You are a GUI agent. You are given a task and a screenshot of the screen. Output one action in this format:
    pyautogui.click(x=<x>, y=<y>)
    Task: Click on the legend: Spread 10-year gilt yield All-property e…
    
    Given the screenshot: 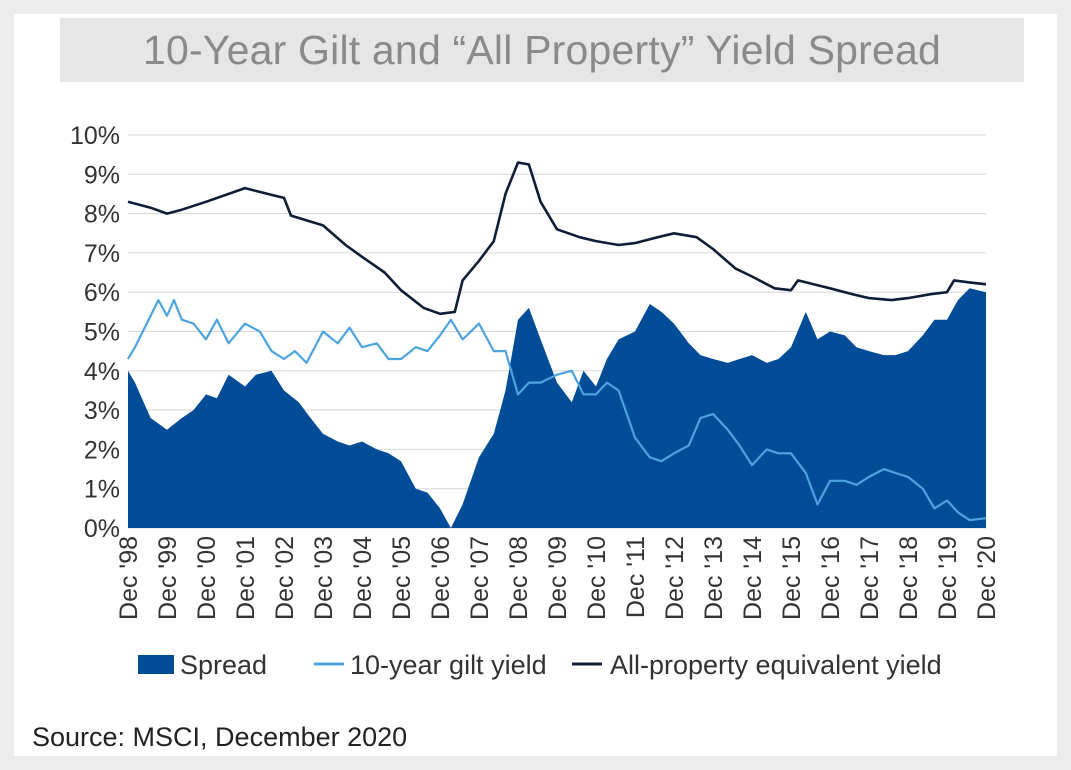 What is the action you would take?
    pyautogui.click(x=540, y=665)
    